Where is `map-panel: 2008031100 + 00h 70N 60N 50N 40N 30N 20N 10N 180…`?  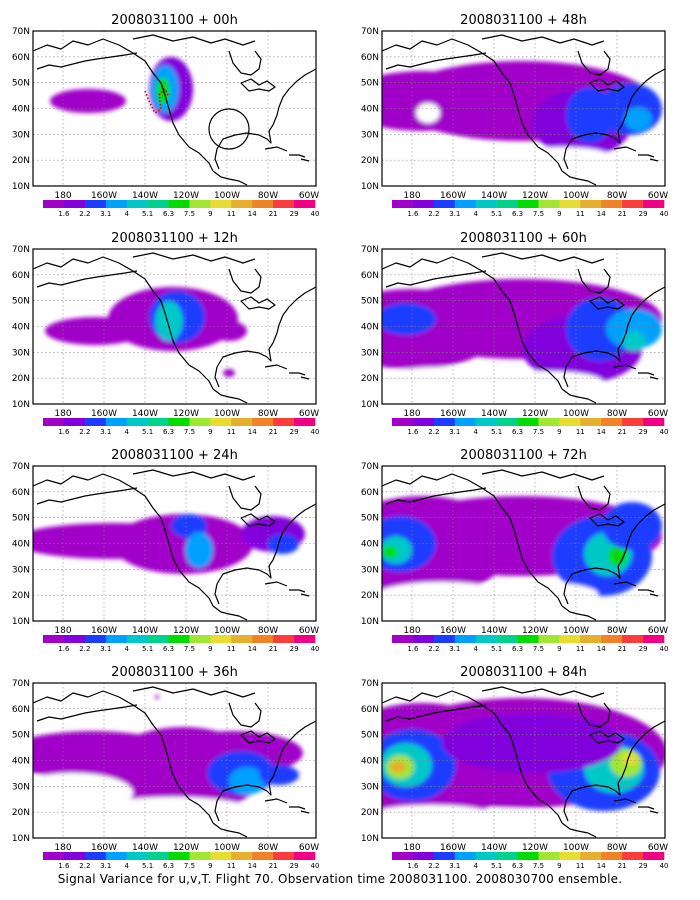 map-panel: 2008031100 + 00h 70N 60N 50N 40N 30N 20N 10N 180… is located at coordinates (166, 115).